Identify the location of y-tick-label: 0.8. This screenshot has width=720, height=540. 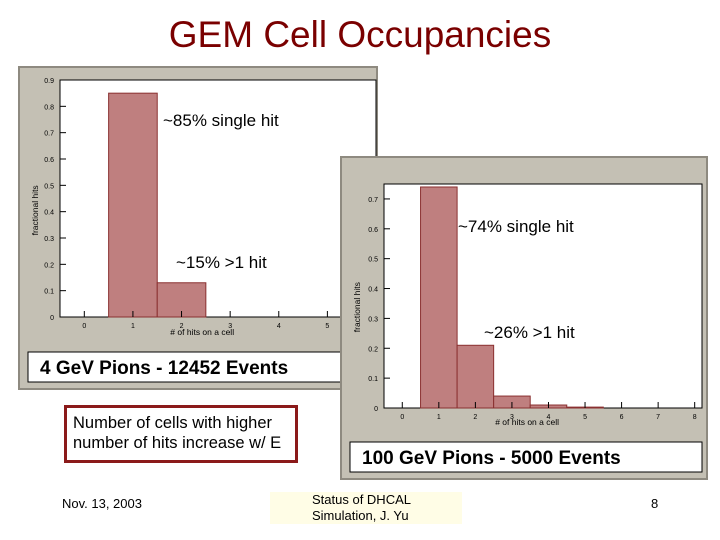
(49, 107).